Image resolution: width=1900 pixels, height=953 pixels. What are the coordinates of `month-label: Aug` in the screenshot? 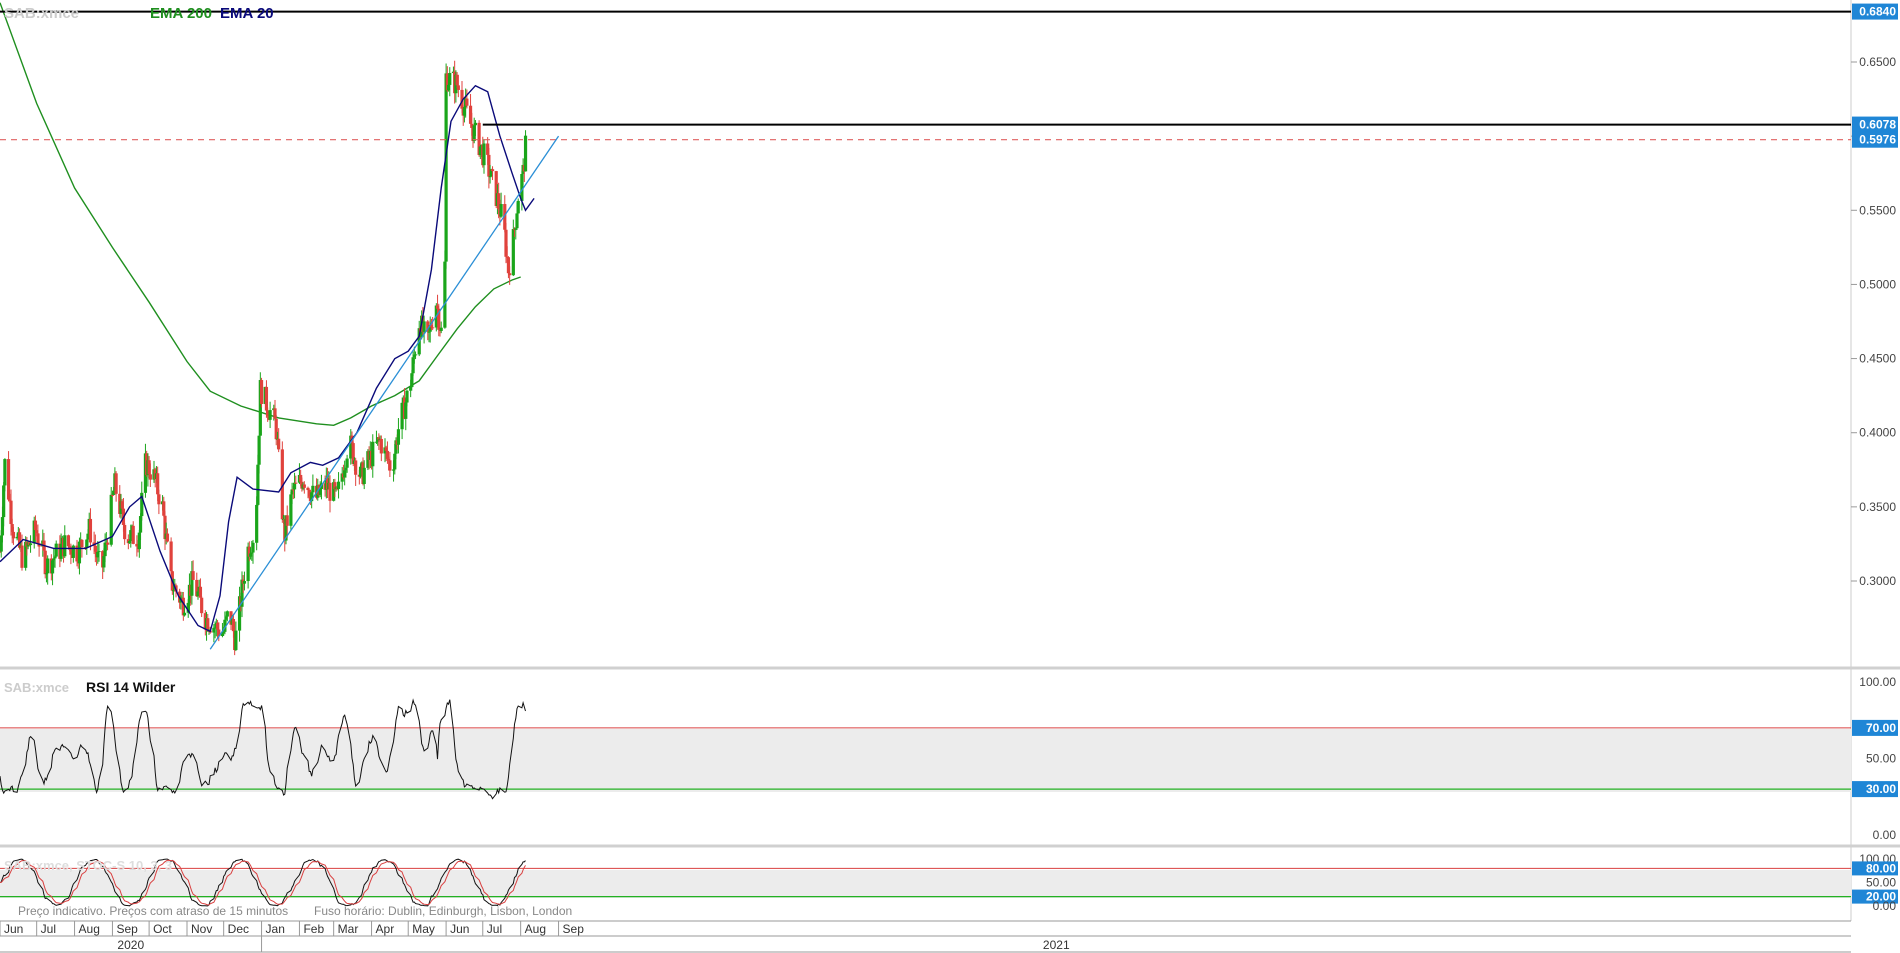 It's located at (89, 929).